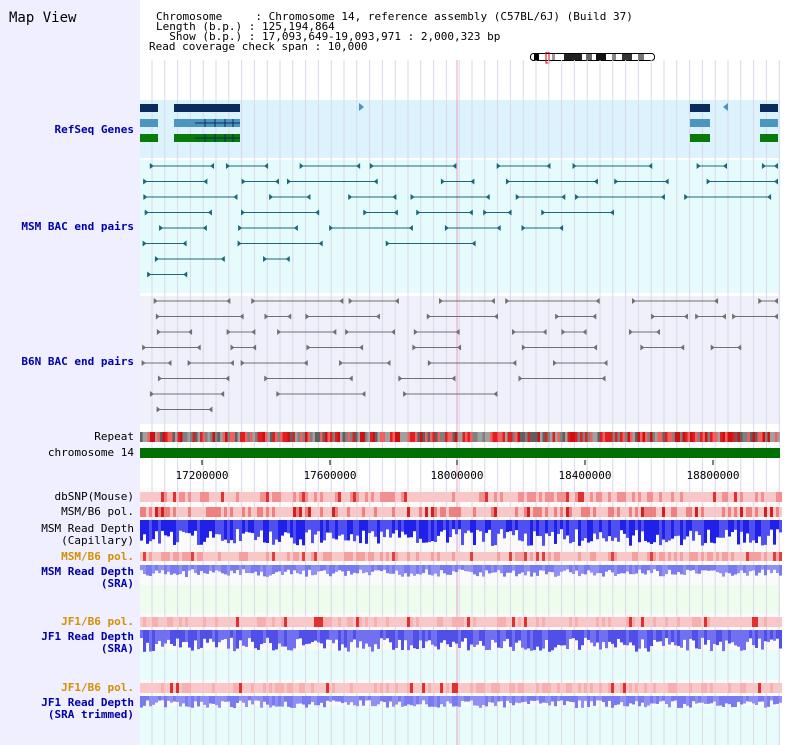 This screenshot has height=745, width=800. I want to click on ideogram-band, so click(641, 57).